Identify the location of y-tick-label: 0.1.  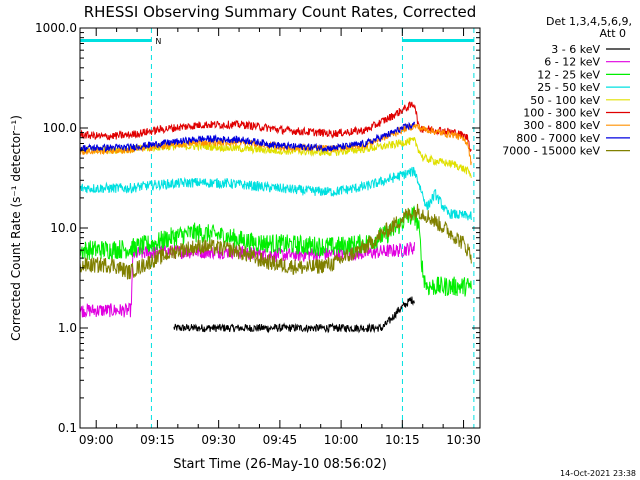
(67, 428).